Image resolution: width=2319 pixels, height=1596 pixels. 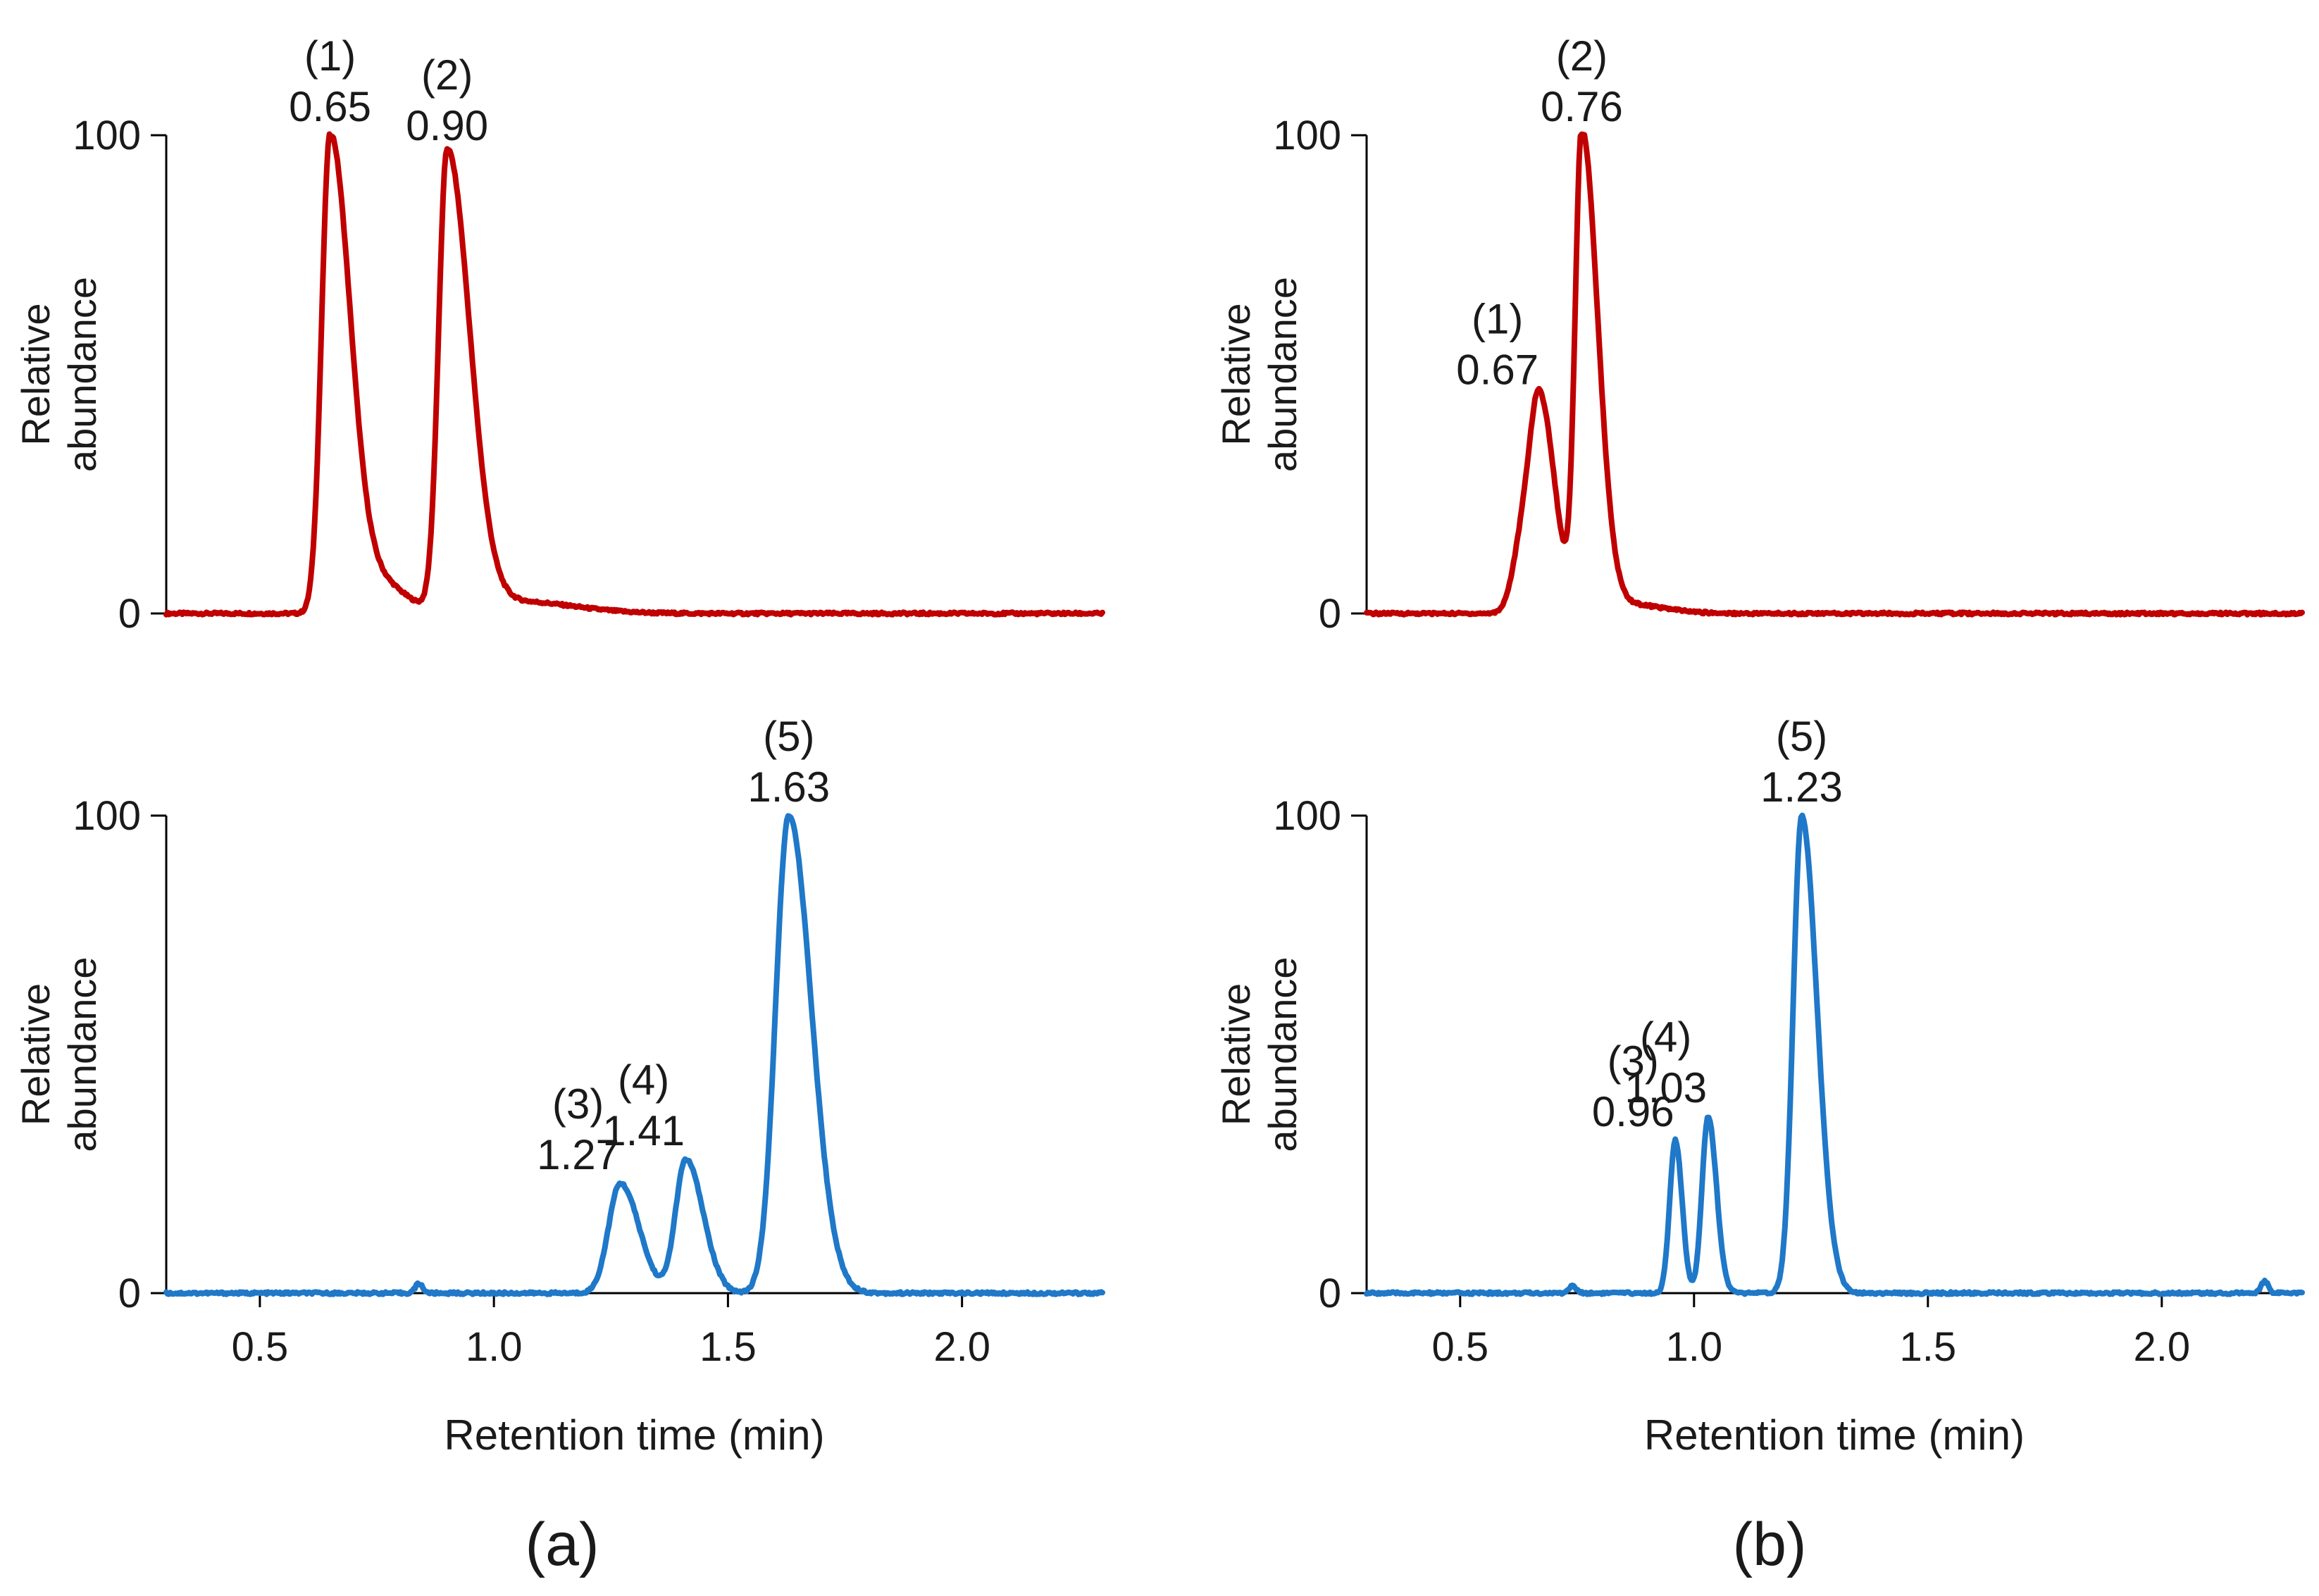 What do you see at coordinates (330, 56) in the screenshot?
I see `peak-label-a-top-0: (1)` at bounding box center [330, 56].